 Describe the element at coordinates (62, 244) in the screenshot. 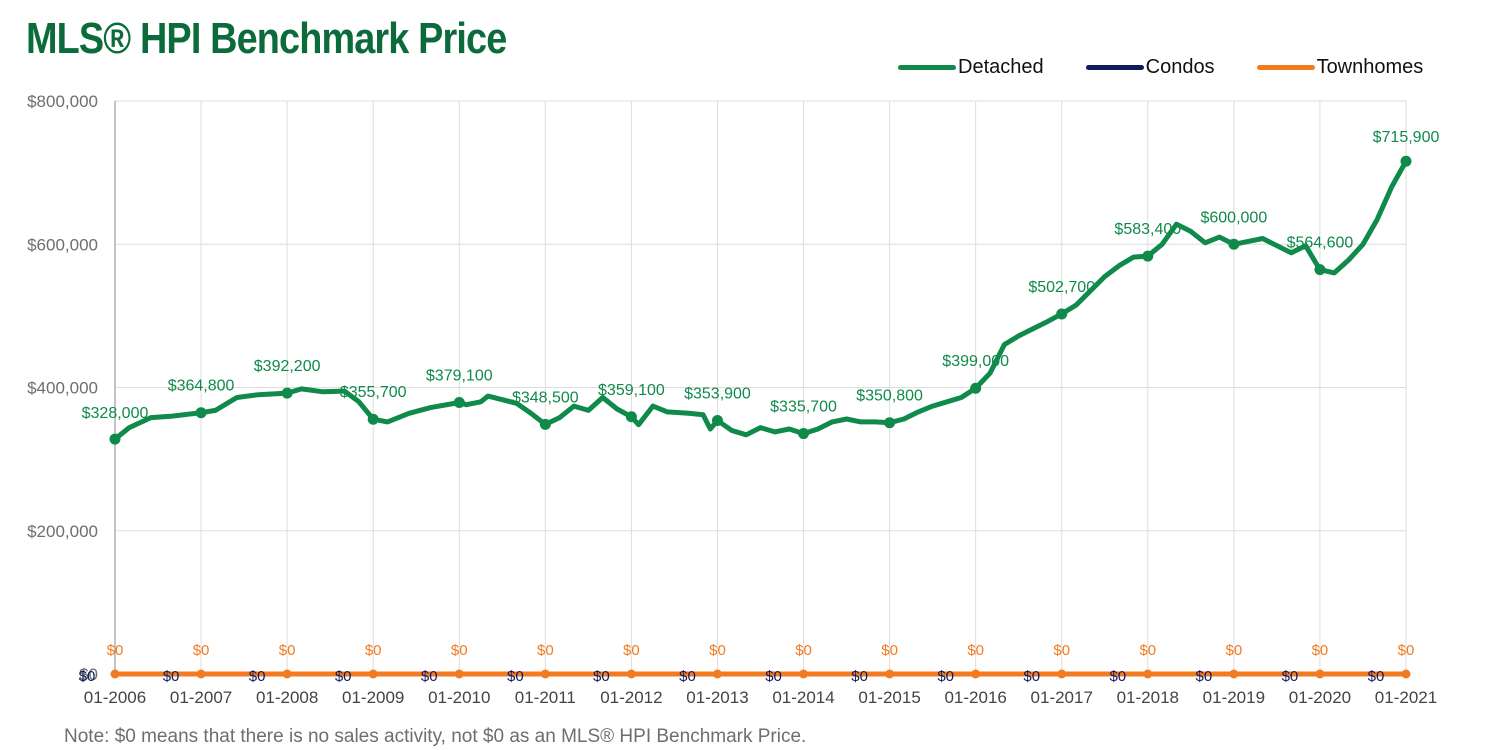

I see `y-tick-label: $600,000` at that location.